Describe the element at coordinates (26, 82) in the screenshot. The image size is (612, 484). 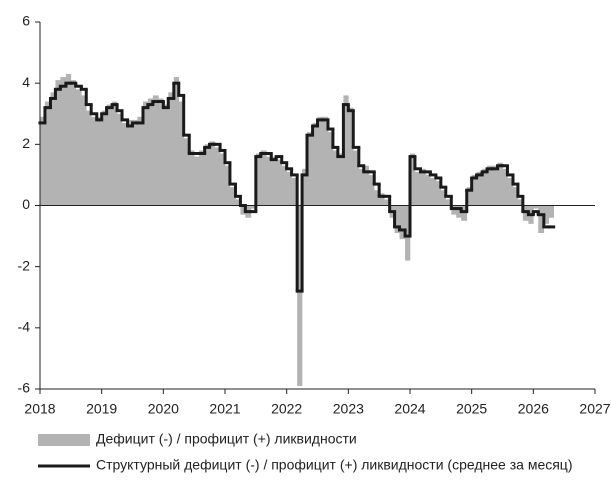
I see `y-tick-label: 4` at that location.